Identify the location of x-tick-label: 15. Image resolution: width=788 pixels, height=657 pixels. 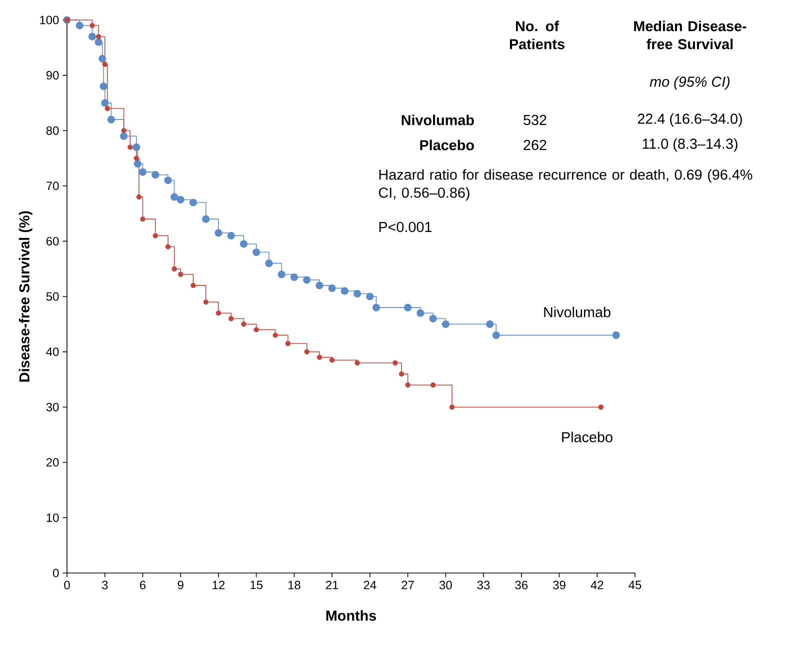
(256, 585).